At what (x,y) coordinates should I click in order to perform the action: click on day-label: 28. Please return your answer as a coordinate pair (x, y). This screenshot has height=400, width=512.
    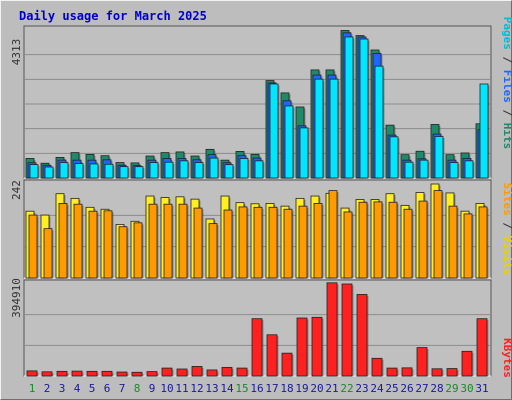
    Looking at the image, I should click on (436, 388).